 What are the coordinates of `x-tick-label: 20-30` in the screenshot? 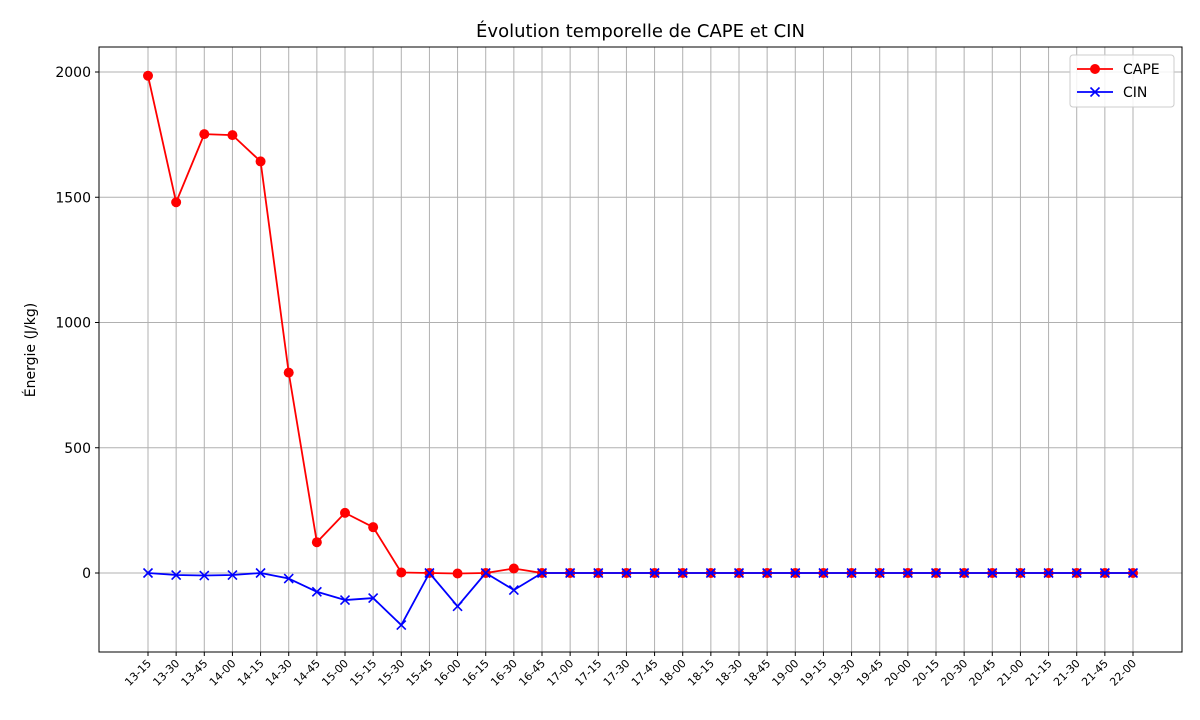 It's located at (954, 673).